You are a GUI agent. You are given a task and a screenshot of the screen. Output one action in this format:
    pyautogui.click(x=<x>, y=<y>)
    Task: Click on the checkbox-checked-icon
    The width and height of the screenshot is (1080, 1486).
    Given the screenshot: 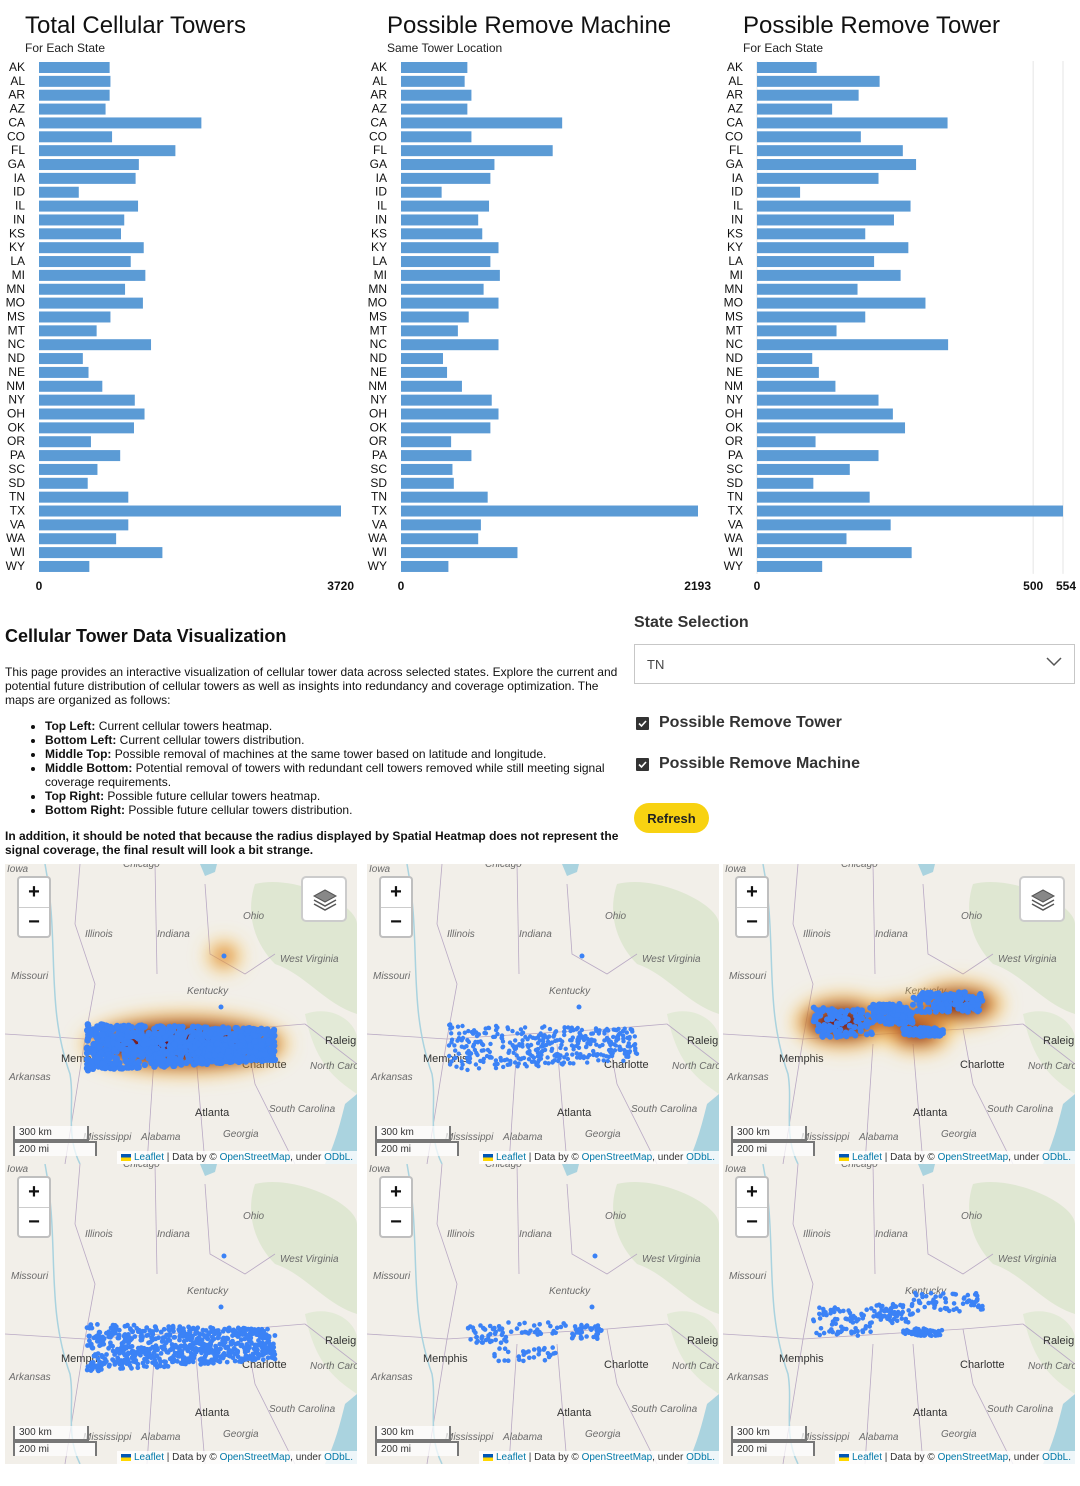 What is the action you would take?
    pyautogui.click(x=642, y=764)
    